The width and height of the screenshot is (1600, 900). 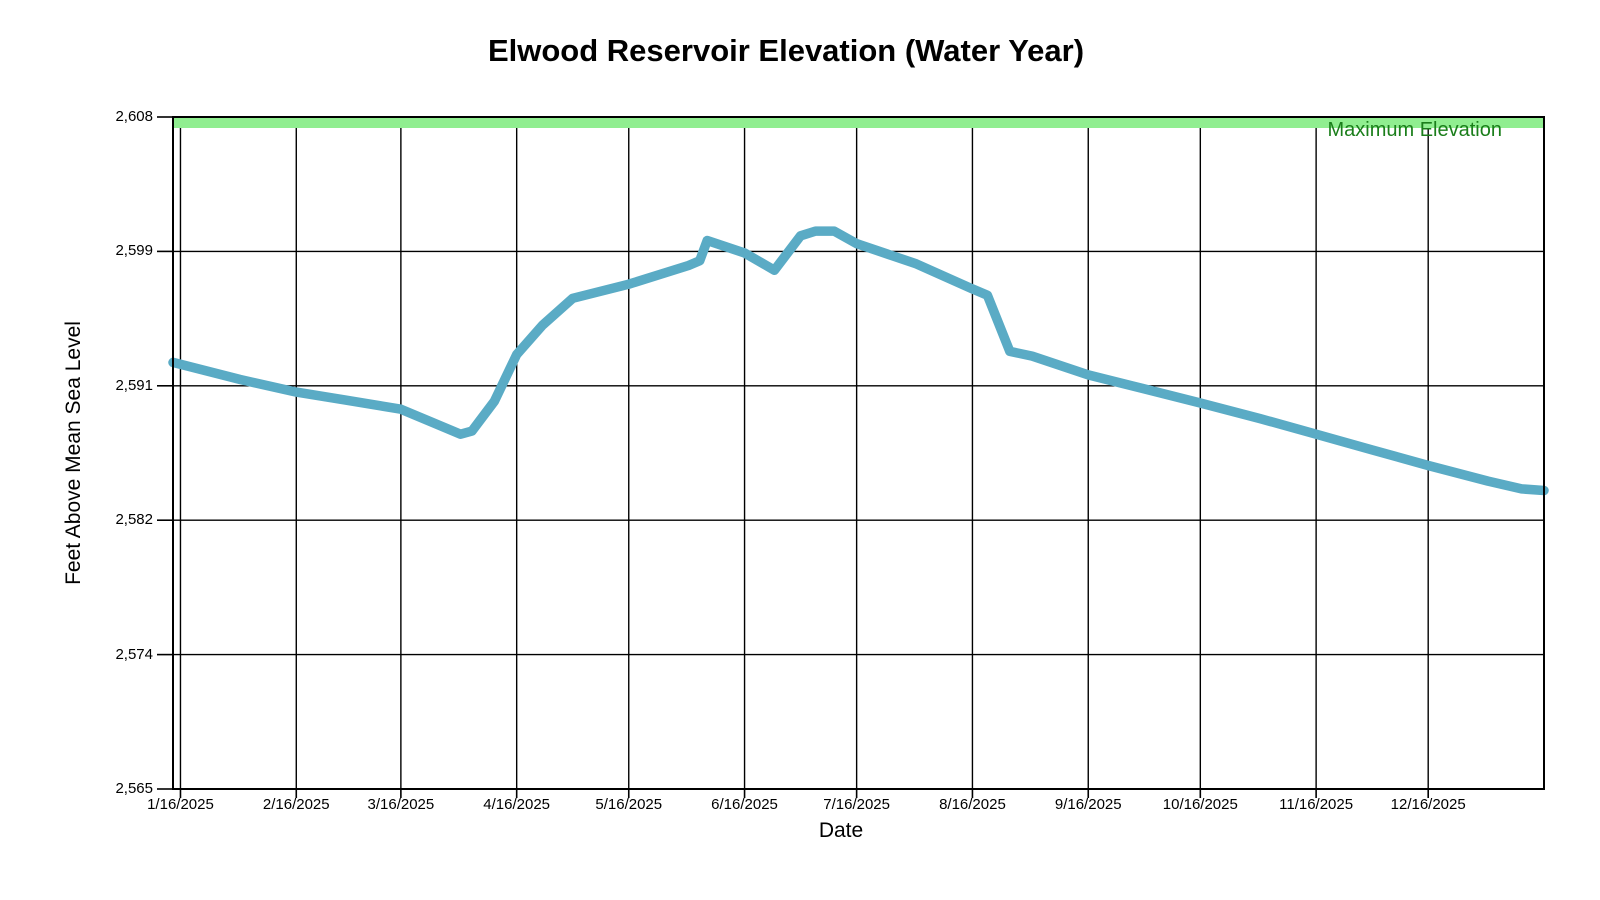 What do you see at coordinates (296, 804) in the screenshot?
I see `x-tick-label: 2/16/2025` at bounding box center [296, 804].